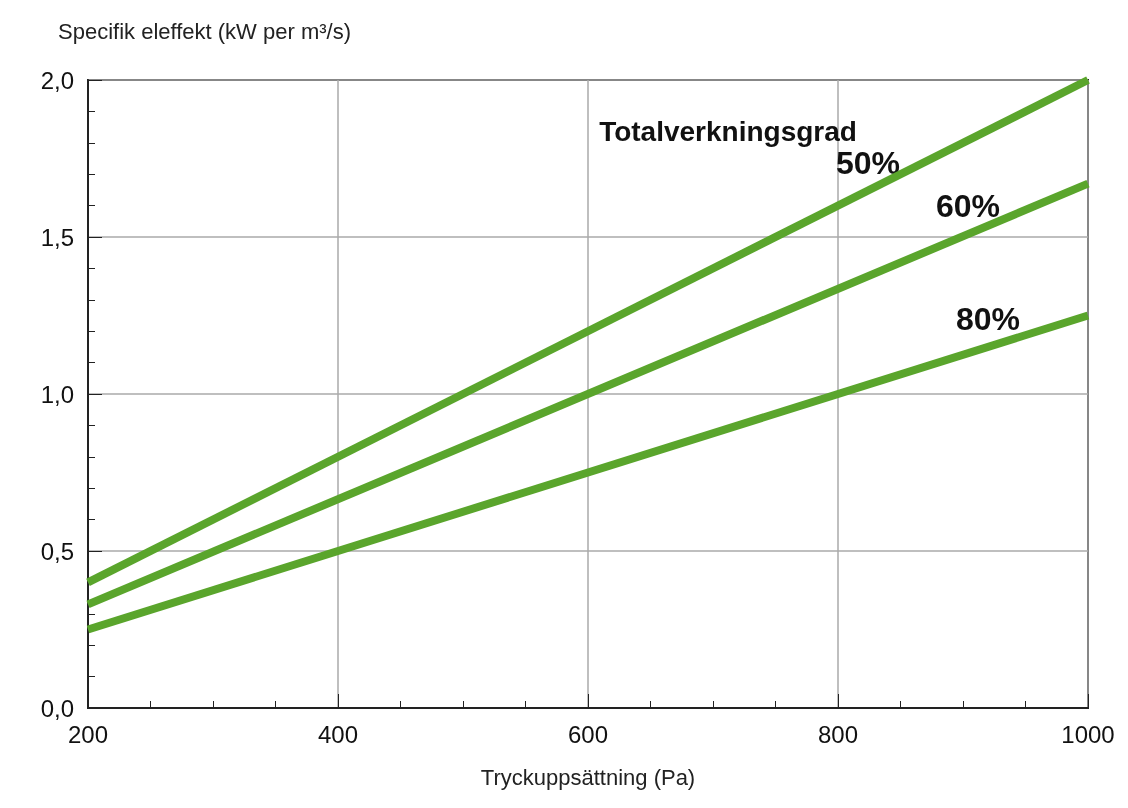 Image resolution: width=1128 pixels, height=808 pixels. Describe the element at coordinates (1088, 734) in the screenshot. I see `x-tick-label: 1000` at that location.